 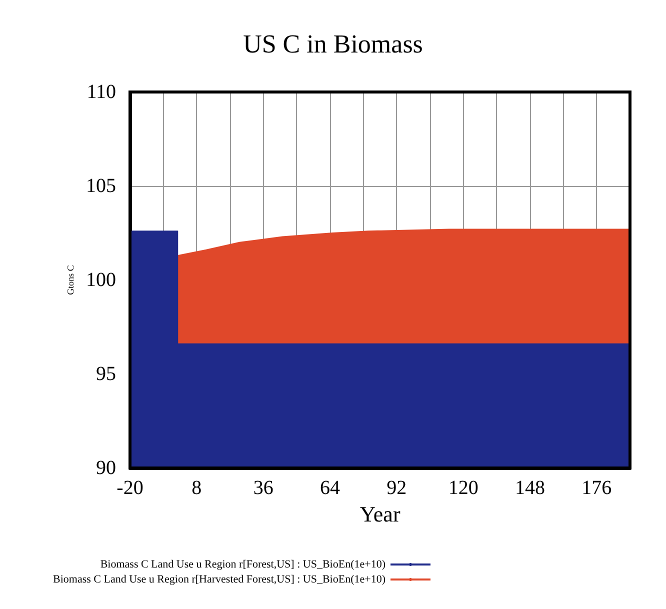 What do you see at coordinates (197, 488) in the screenshot?
I see `x-tick-label: 8` at bounding box center [197, 488].